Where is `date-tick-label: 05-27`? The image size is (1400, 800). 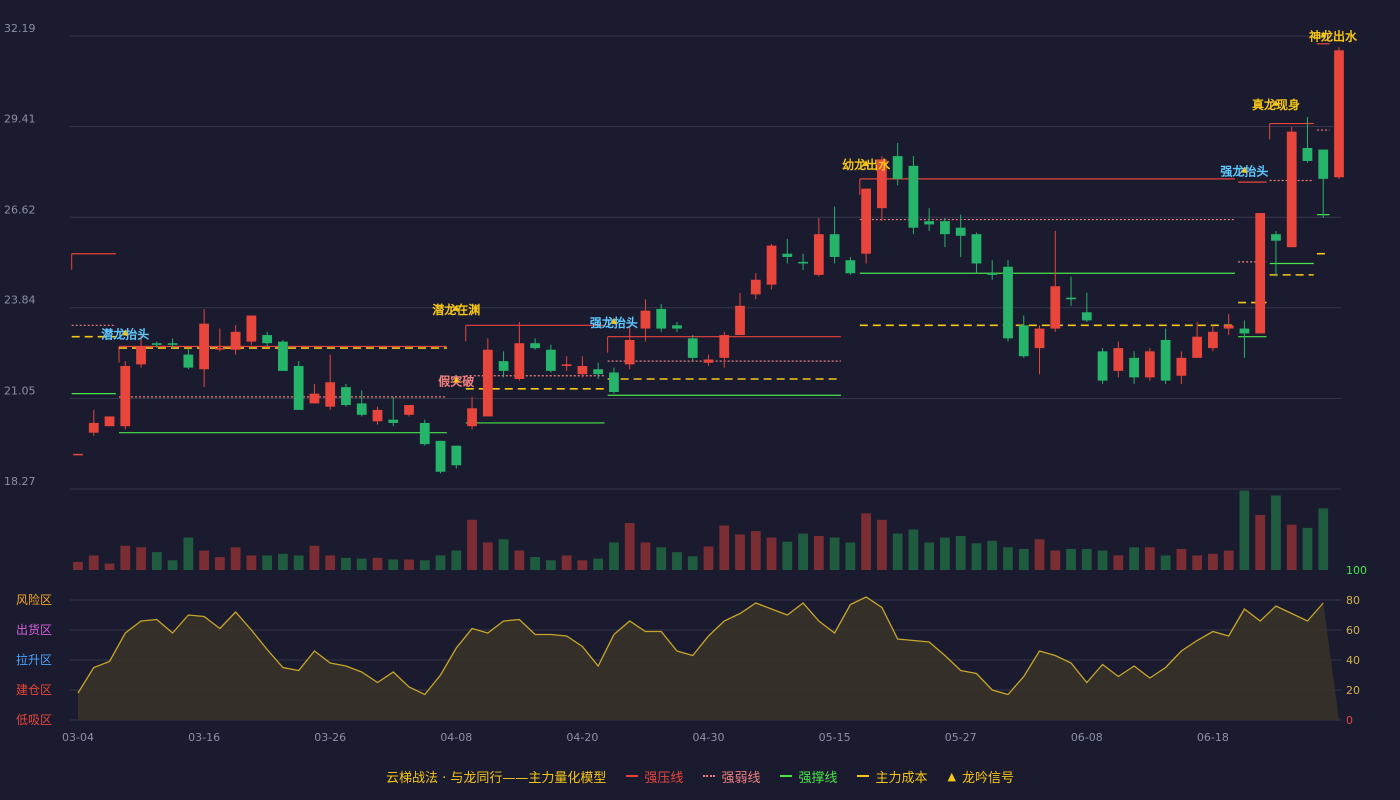
date-tick-label: 05-27 is located at coordinates (961, 737).